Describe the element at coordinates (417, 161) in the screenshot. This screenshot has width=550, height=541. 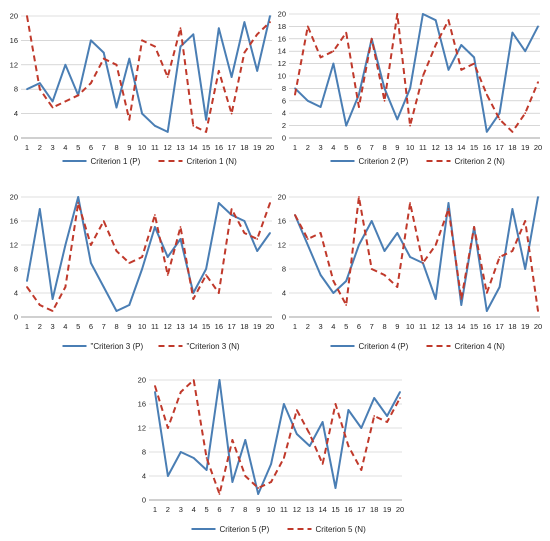
I see `legend: Criterion 2 (P) Criterion 2 (N)` at that location.